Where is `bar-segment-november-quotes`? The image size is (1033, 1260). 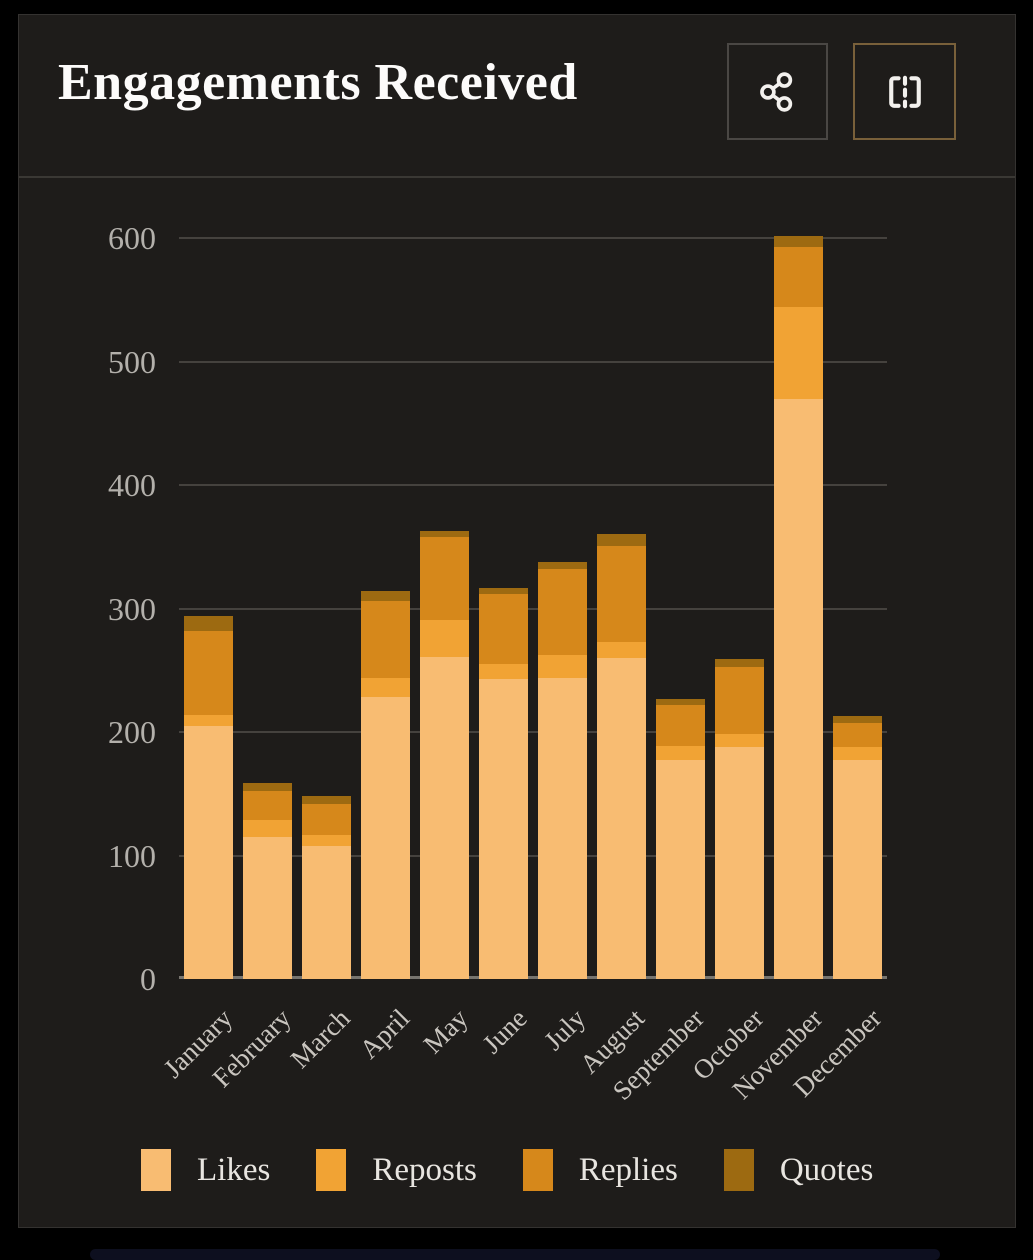 bar-segment-november-quotes is located at coordinates (798, 241).